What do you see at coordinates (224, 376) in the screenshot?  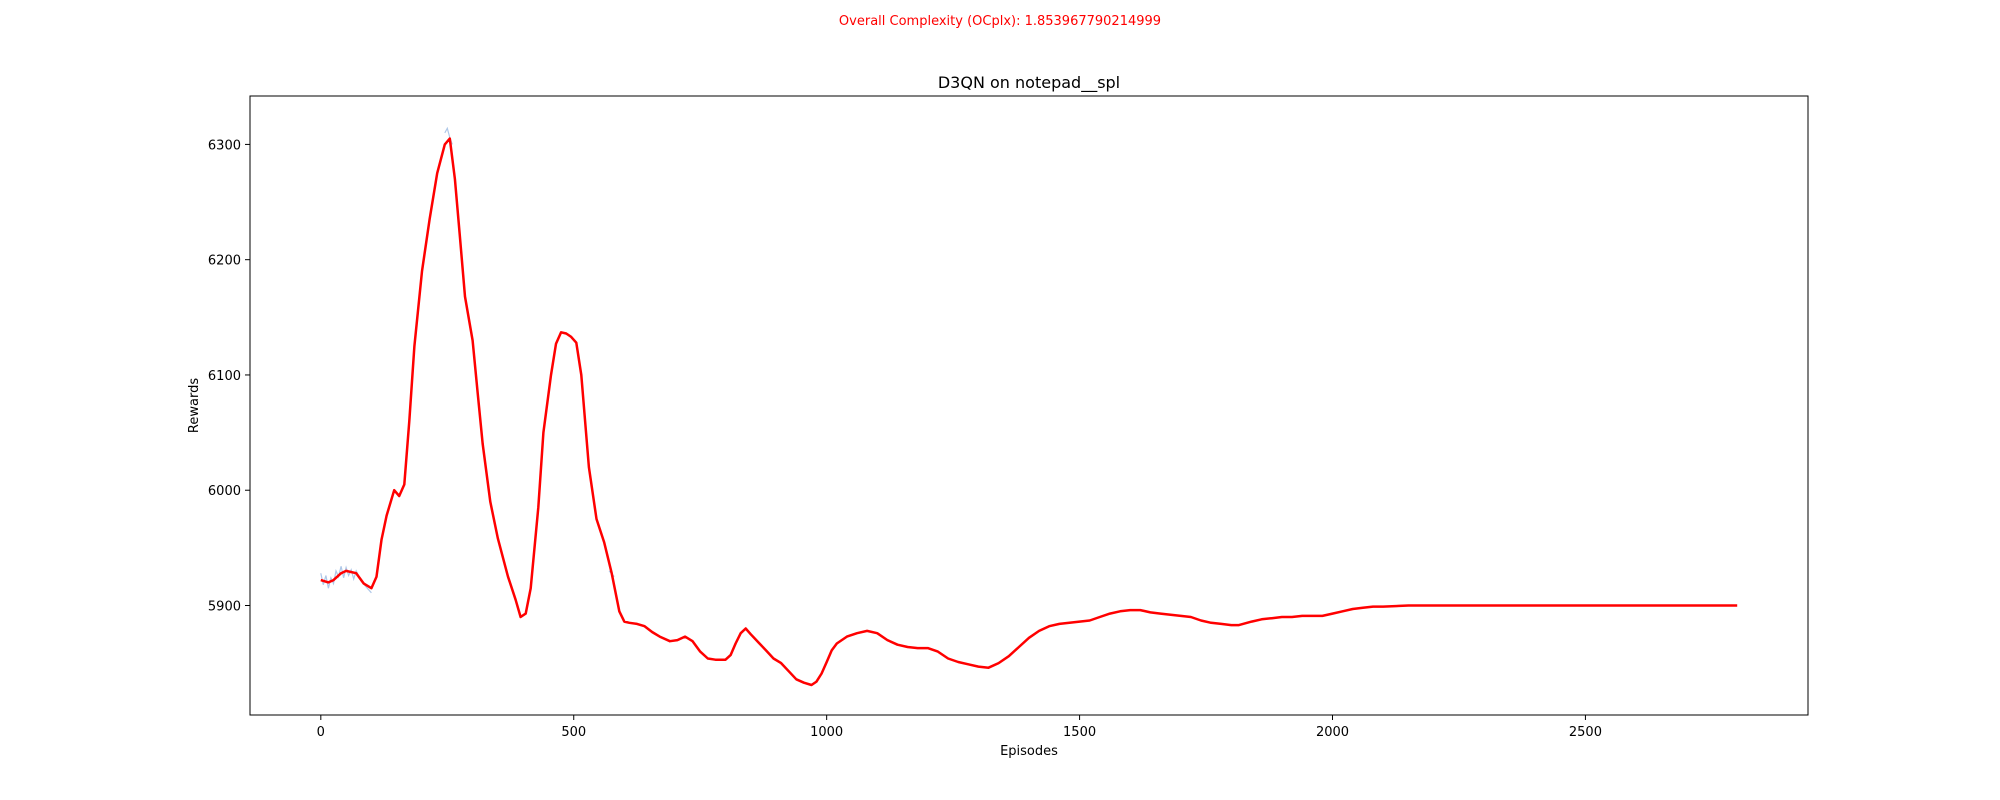 I see `y-tick-label: 6100` at bounding box center [224, 376].